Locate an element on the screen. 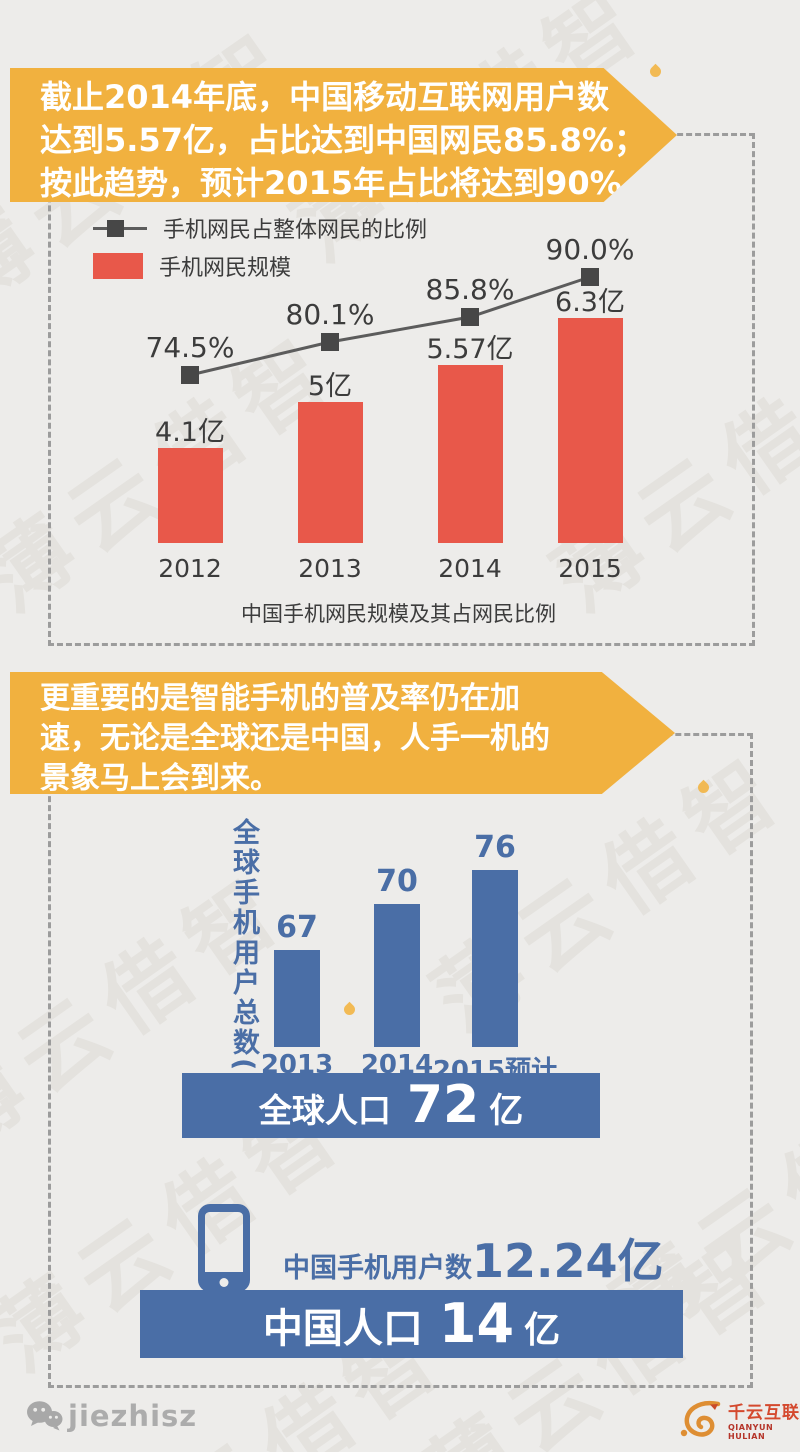 The height and width of the screenshot is (1452, 800). line-marker-icon is located at coordinates (120, 228).